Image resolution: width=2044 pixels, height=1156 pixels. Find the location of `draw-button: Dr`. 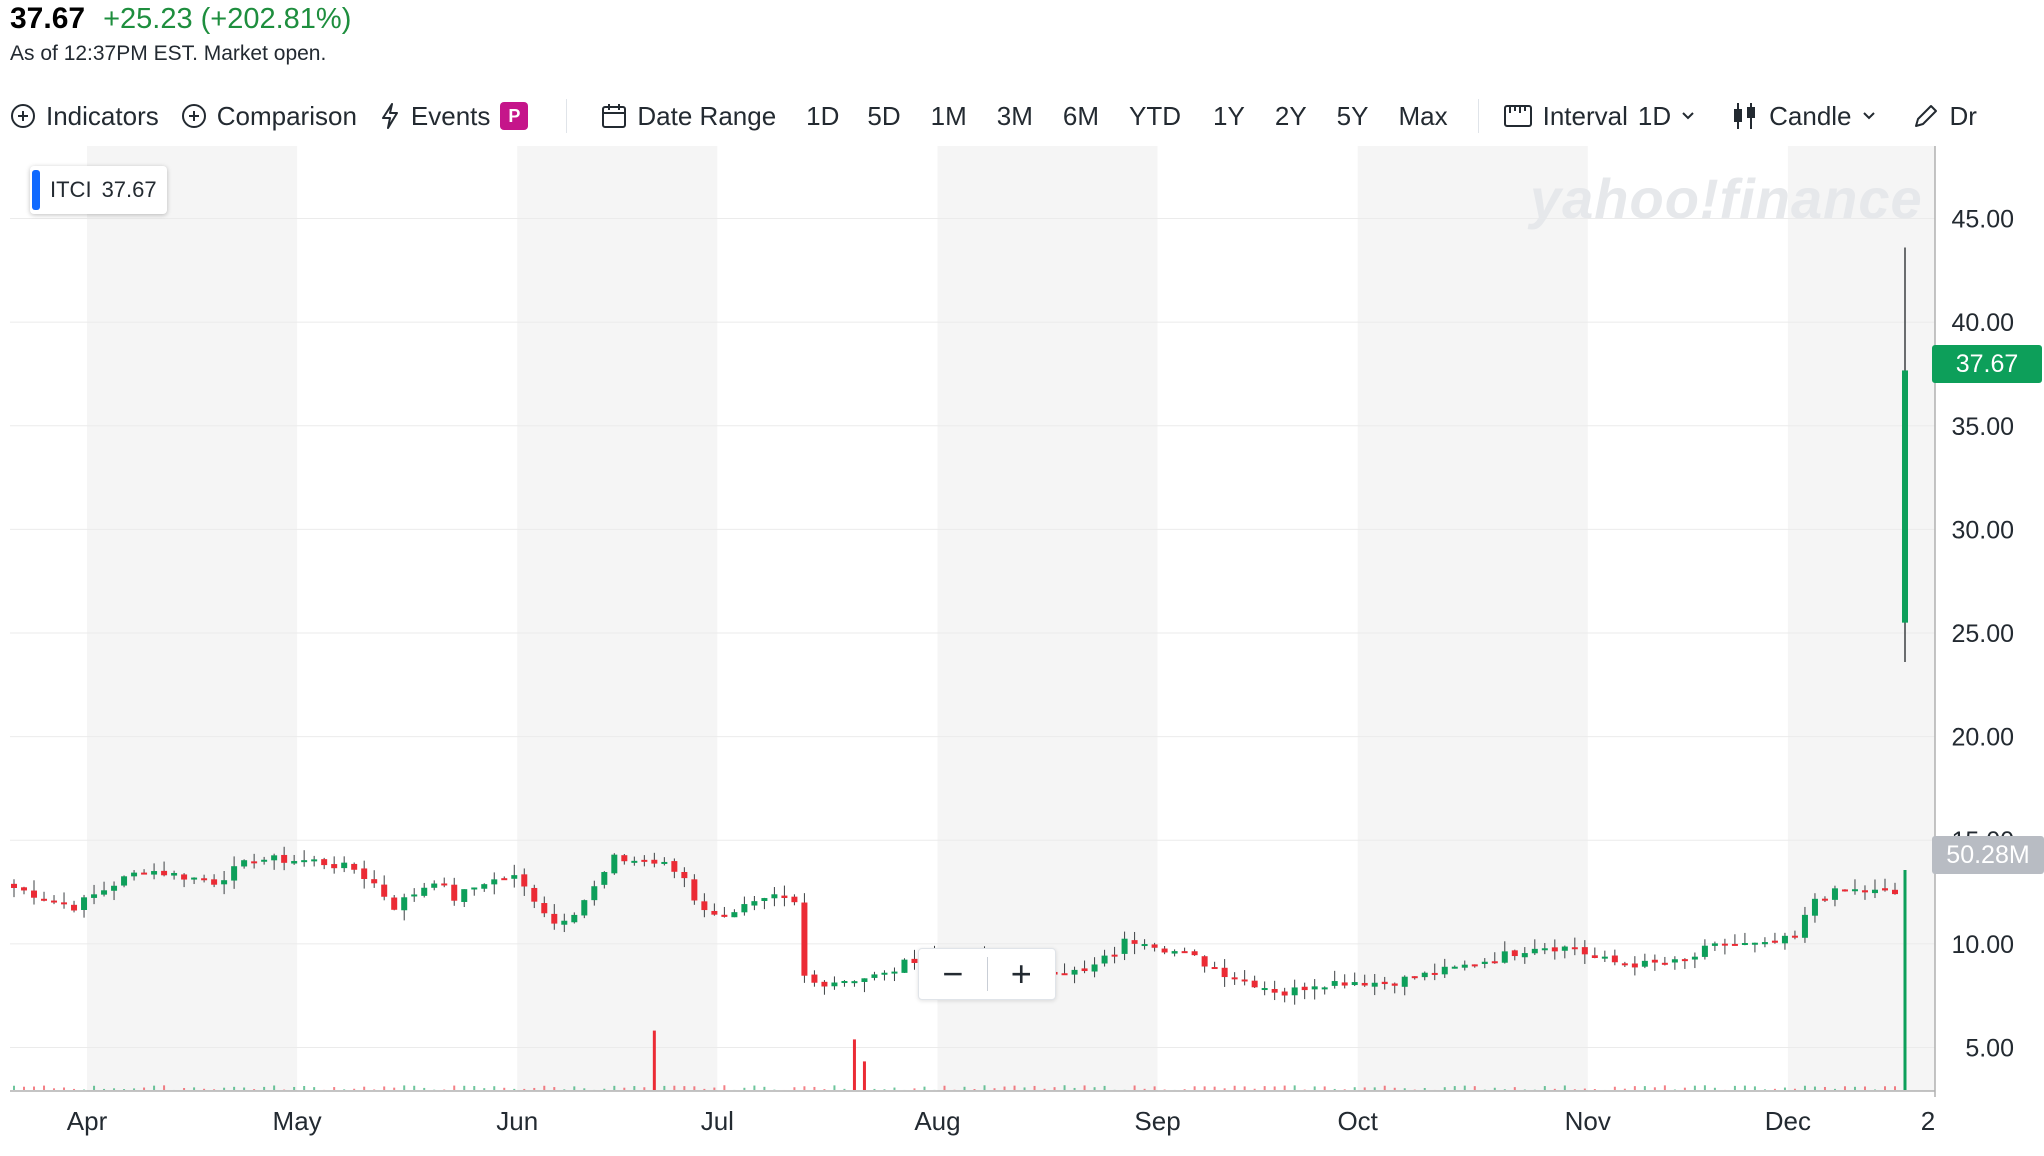

draw-button: Dr is located at coordinates (1944, 116).